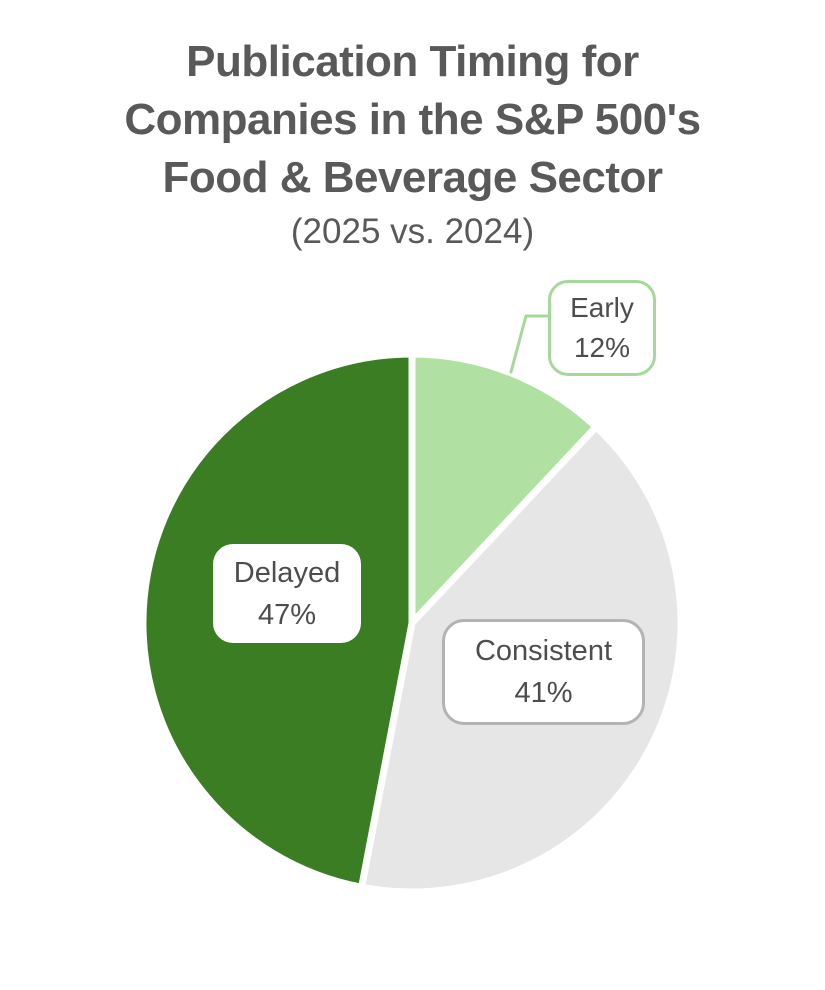 This screenshot has height=990, width=825. I want to click on page-title-line-1: Publication Timing for, so click(412, 61).